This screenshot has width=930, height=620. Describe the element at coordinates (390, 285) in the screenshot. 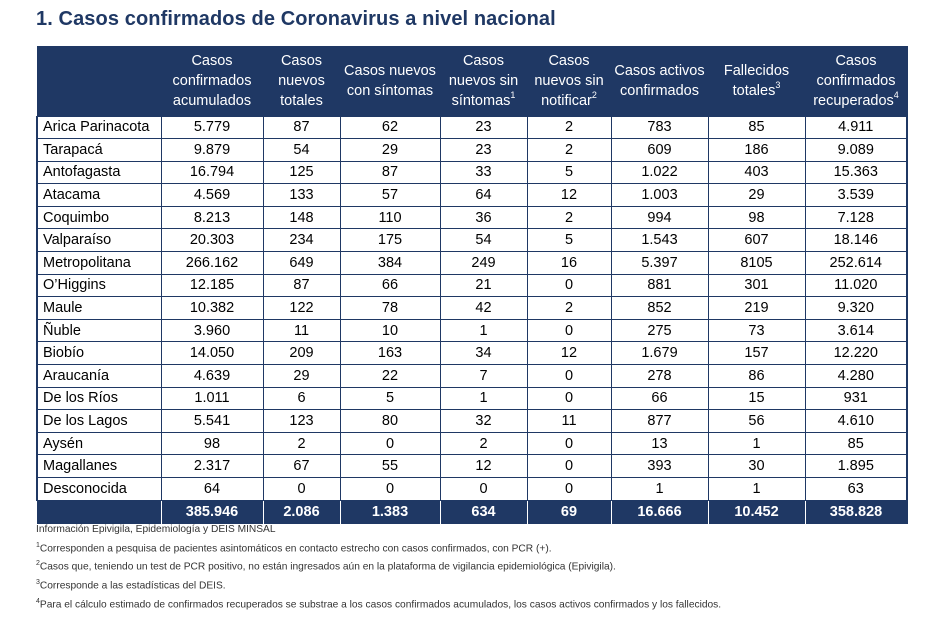

I see `table-cell: 66` at that location.